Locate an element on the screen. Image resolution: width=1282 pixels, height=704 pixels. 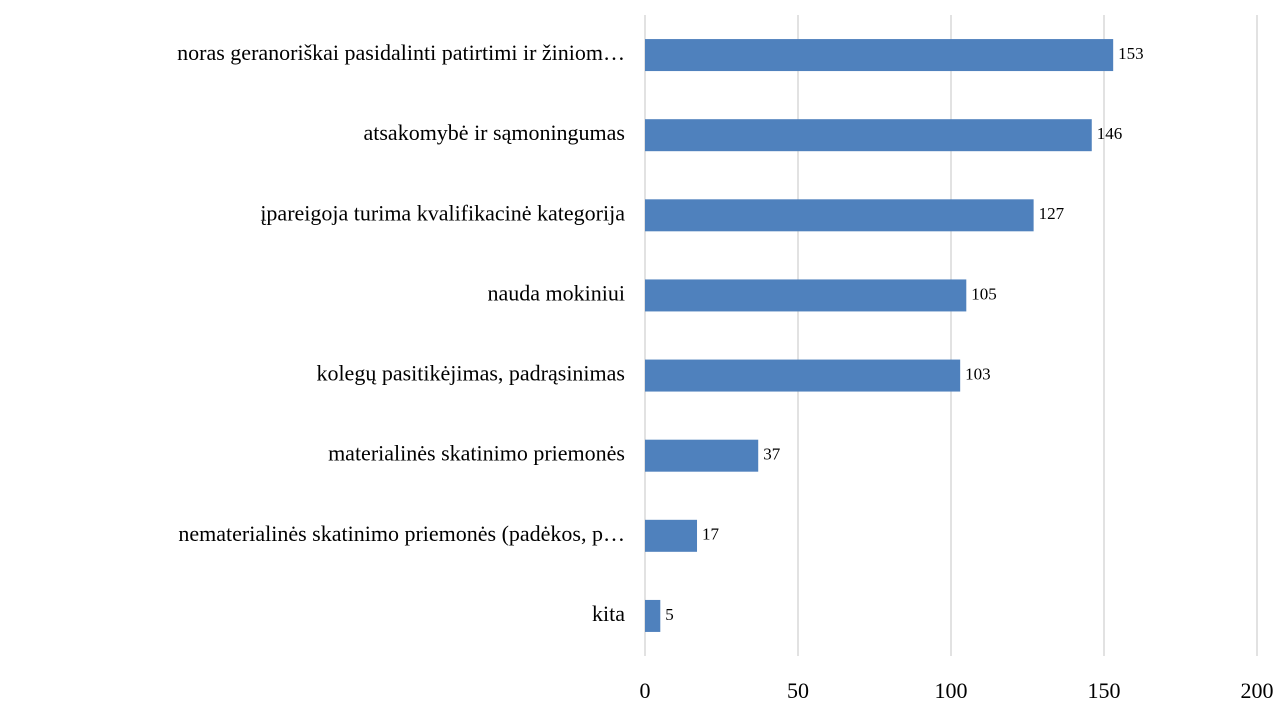
x-tick-label: 100 is located at coordinates (951, 690).